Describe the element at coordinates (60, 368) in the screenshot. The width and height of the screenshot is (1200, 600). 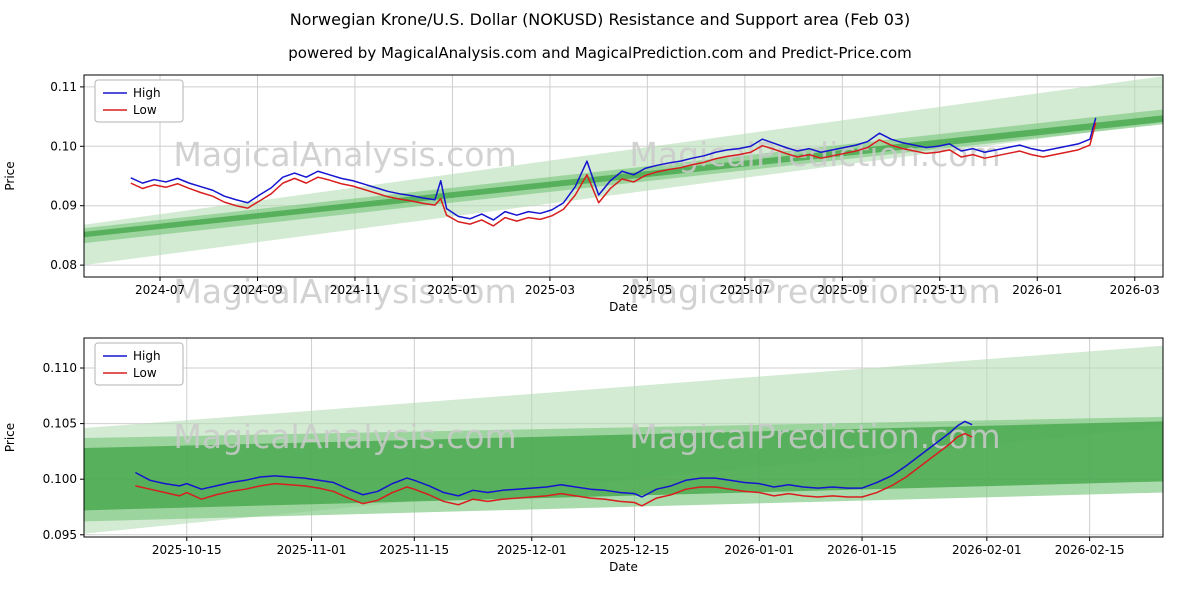
I see `y-tick-label: 0.110` at that location.